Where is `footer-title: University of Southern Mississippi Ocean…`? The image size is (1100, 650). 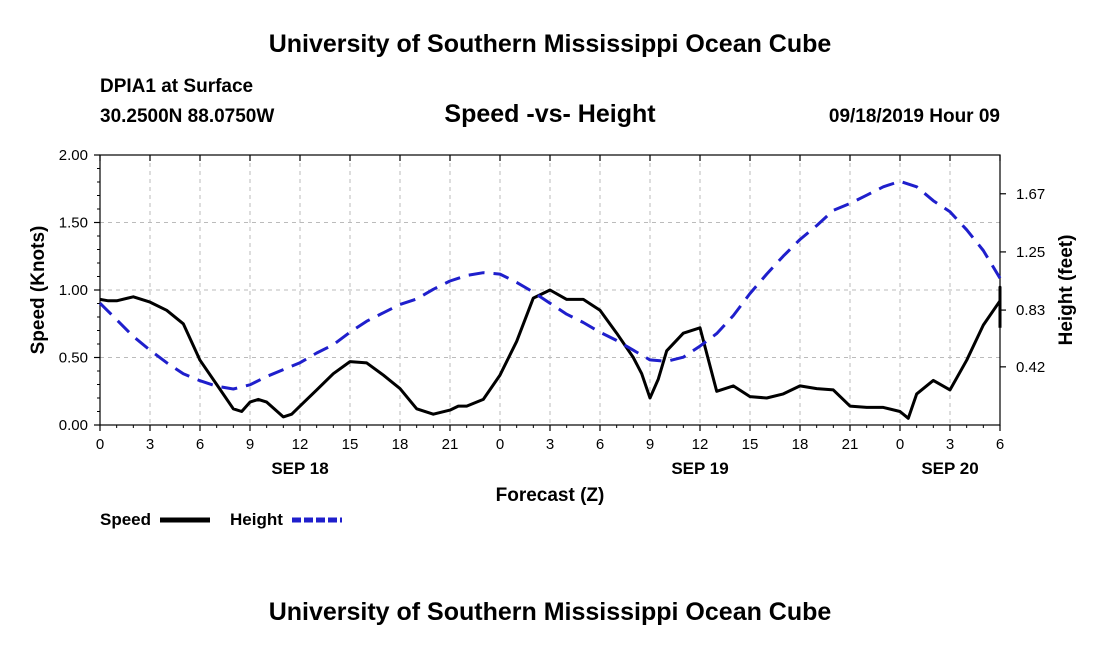 footer-title: University of Southern Mississippi Ocean… is located at coordinates (550, 612).